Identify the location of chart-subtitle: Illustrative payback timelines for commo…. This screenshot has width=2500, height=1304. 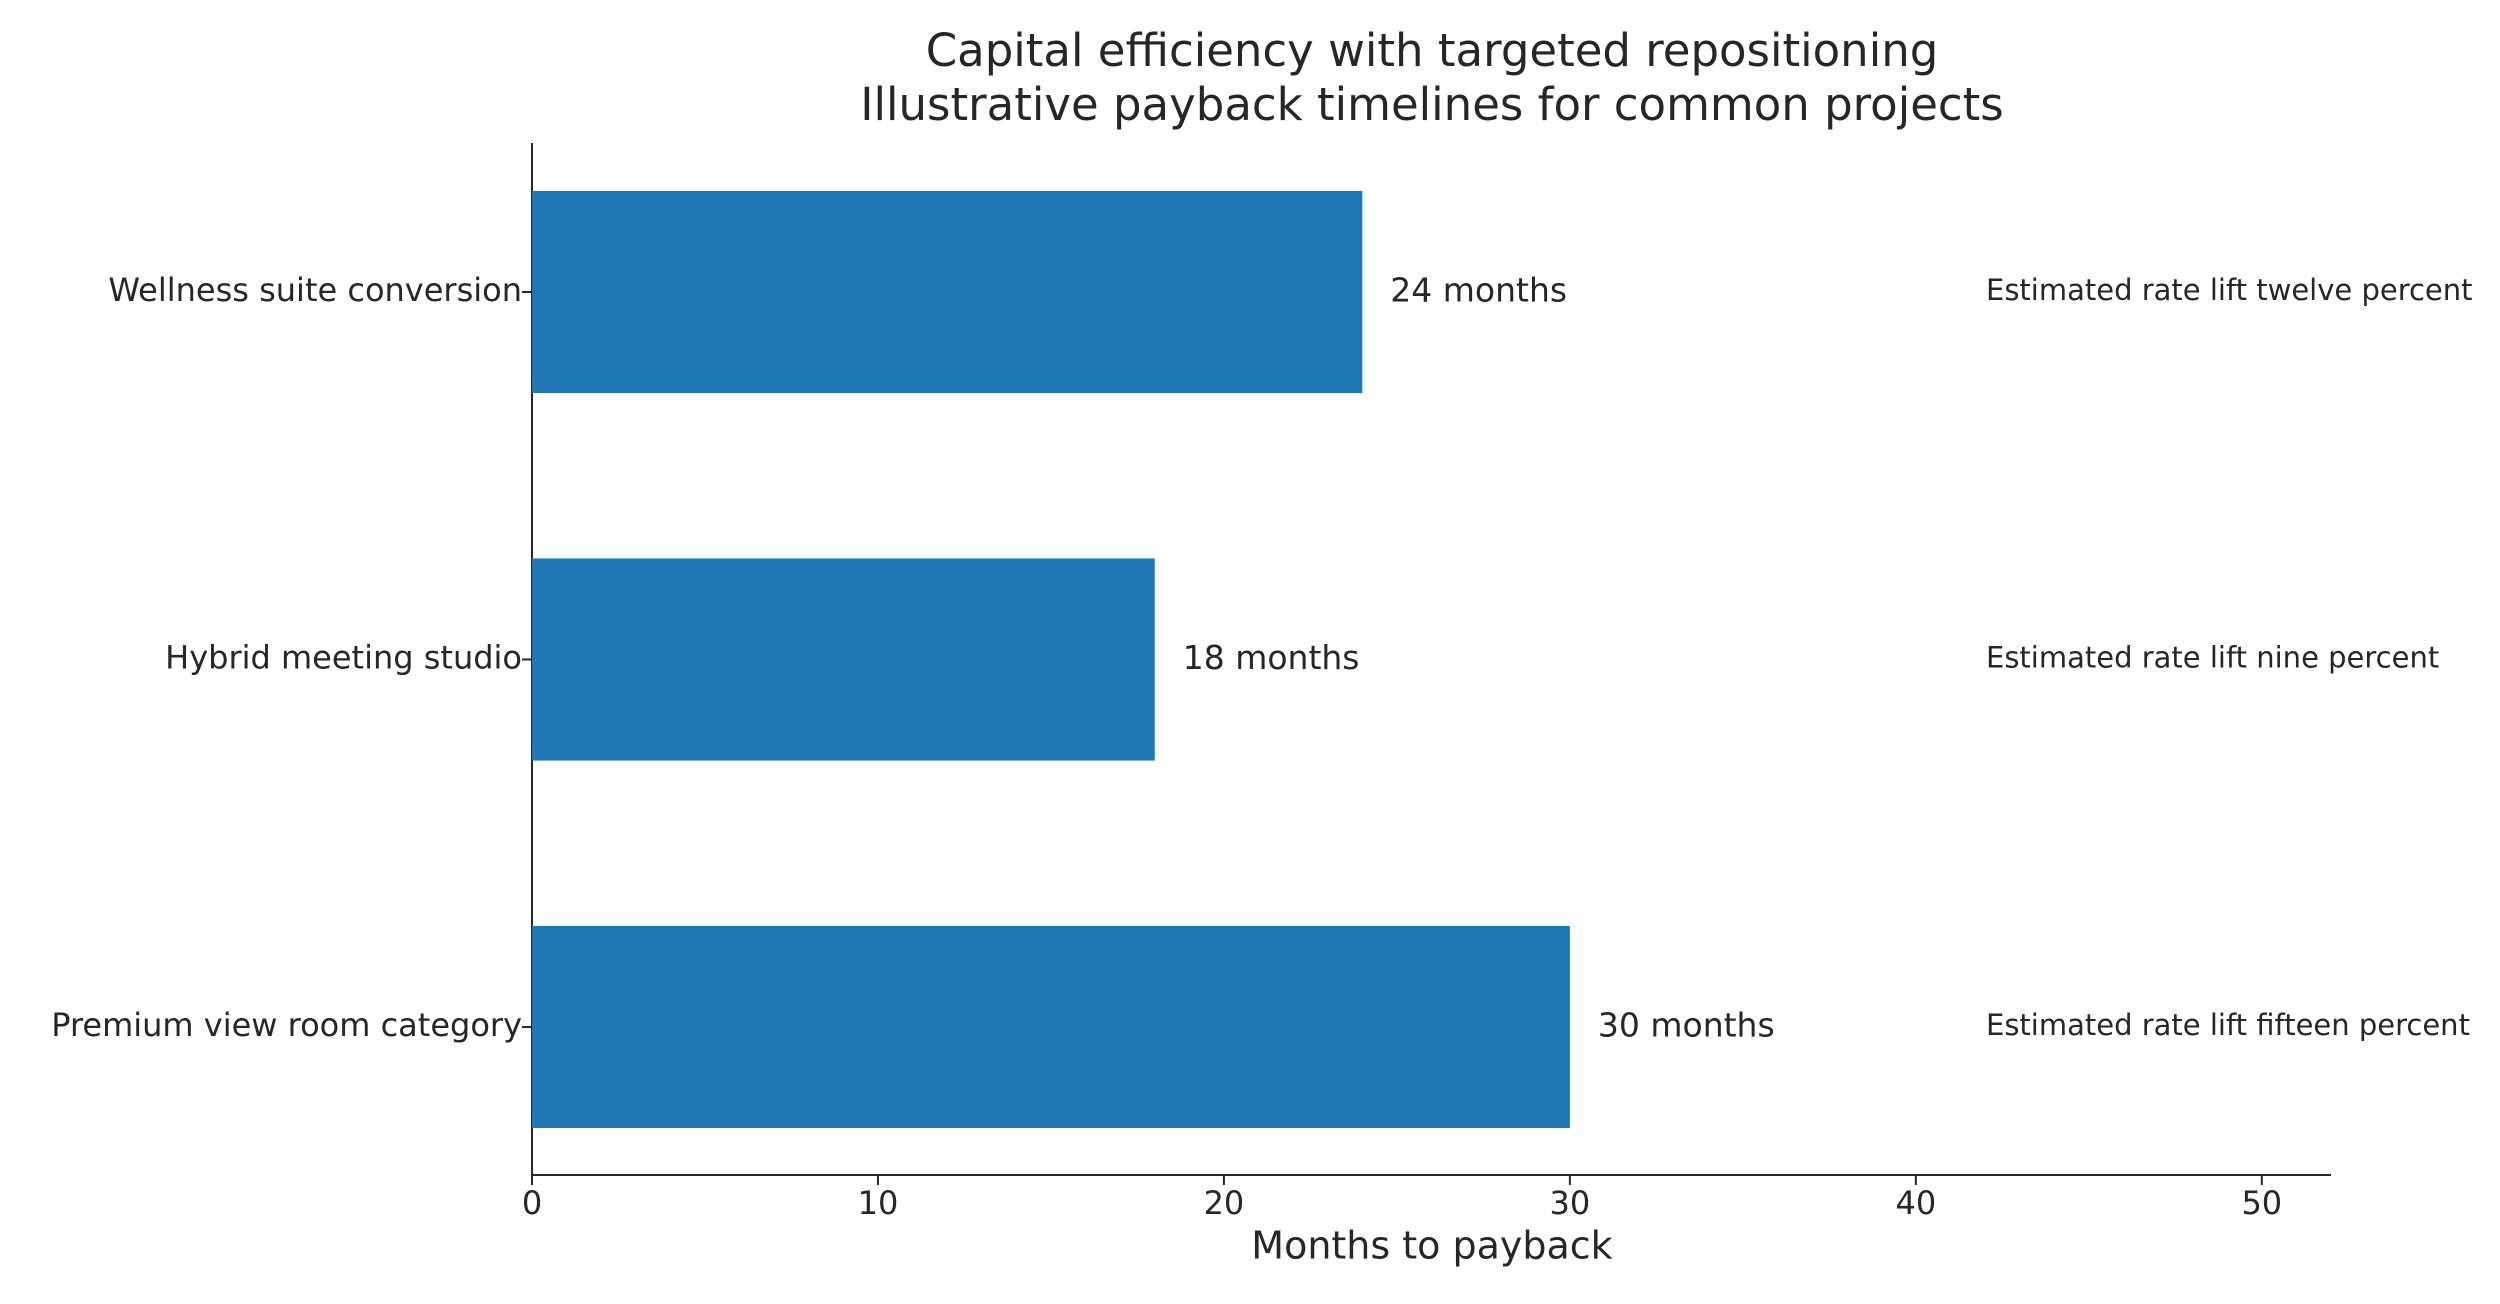
(1431, 104).